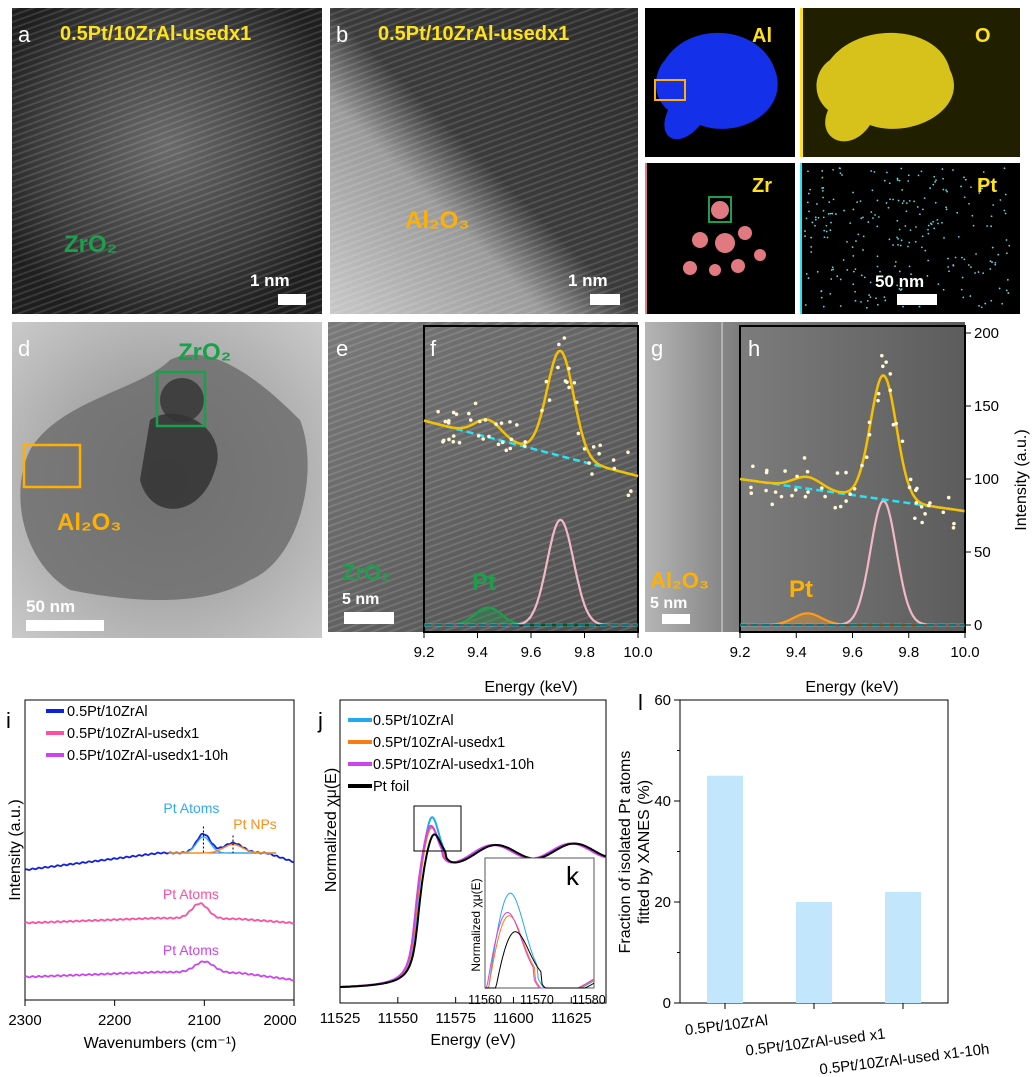  What do you see at coordinates (255, 824) in the screenshot?
I see `peak-label: Pt NPs` at bounding box center [255, 824].